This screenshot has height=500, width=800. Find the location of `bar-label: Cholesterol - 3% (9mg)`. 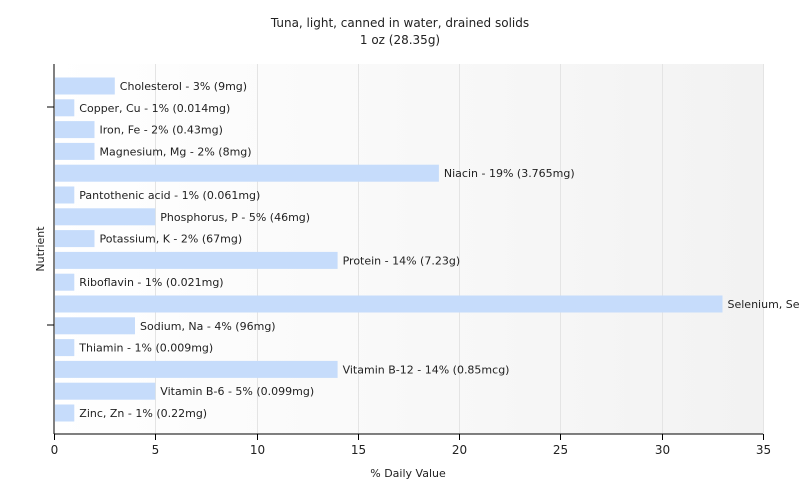

bar-label: Cholesterol - 3% (9mg) is located at coordinates (183, 86).